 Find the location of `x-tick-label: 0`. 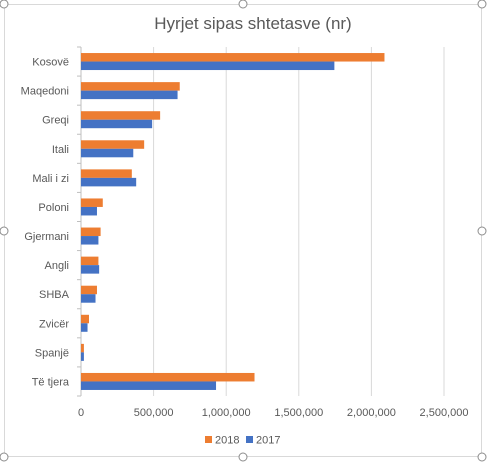

x-tick-label: 0 is located at coordinates (81, 413).